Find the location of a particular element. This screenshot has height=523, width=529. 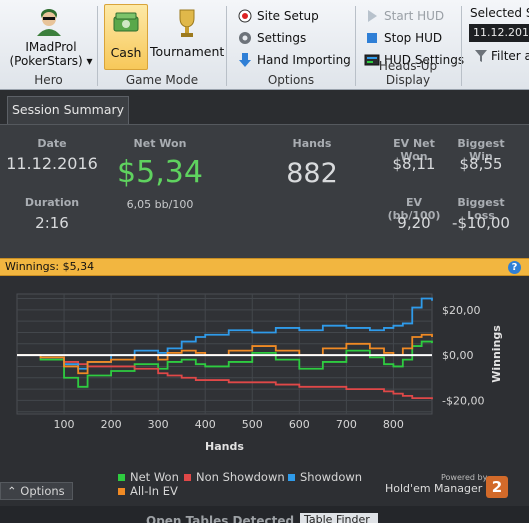

cash-button: Cash is located at coordinates (126, 37).